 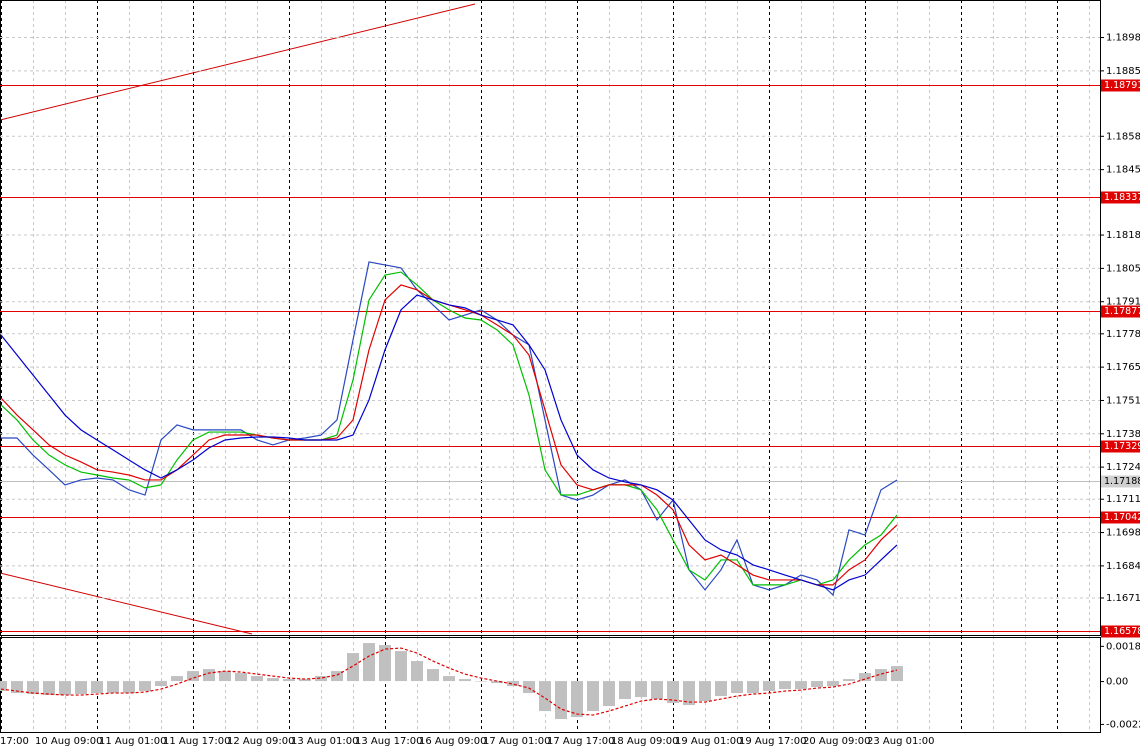 I want to click on x-tick-label: 19 Aug 17:00, so click(x=772, y=741).